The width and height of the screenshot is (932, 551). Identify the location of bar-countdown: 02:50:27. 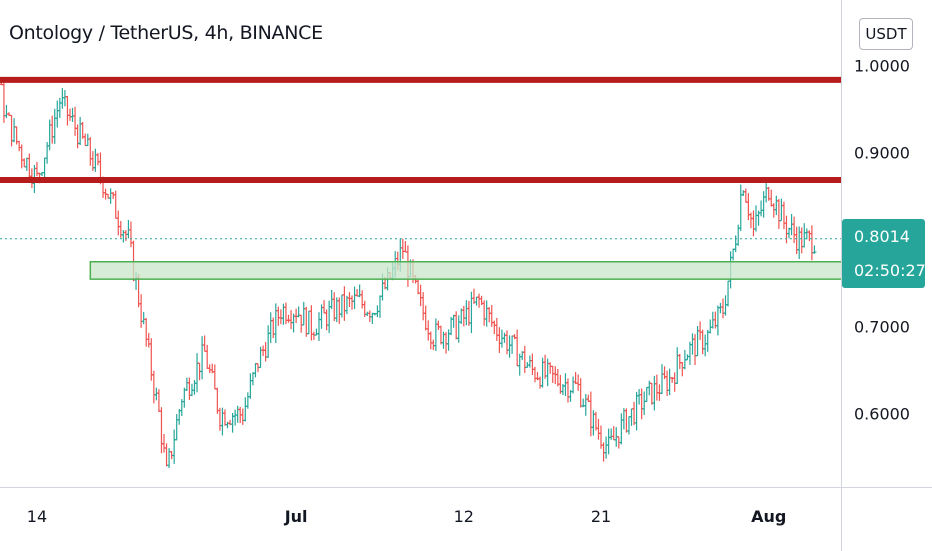
(890, 270).